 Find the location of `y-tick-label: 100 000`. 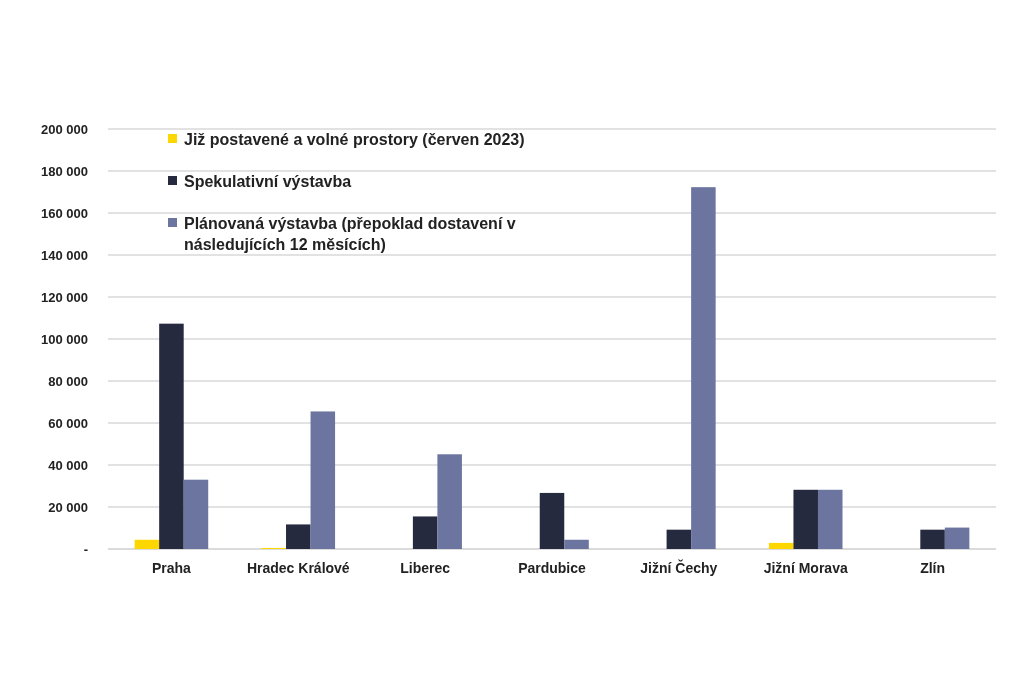

y-tick-label: 100 000 is located at coordinates (64, 339).